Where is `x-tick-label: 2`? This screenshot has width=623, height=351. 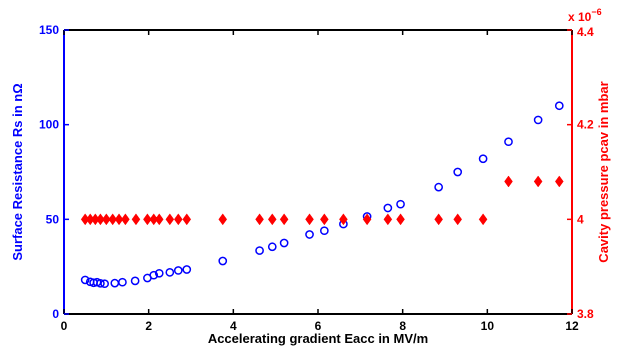
x-tick-label: 2 is located at coordinates (148, 326).